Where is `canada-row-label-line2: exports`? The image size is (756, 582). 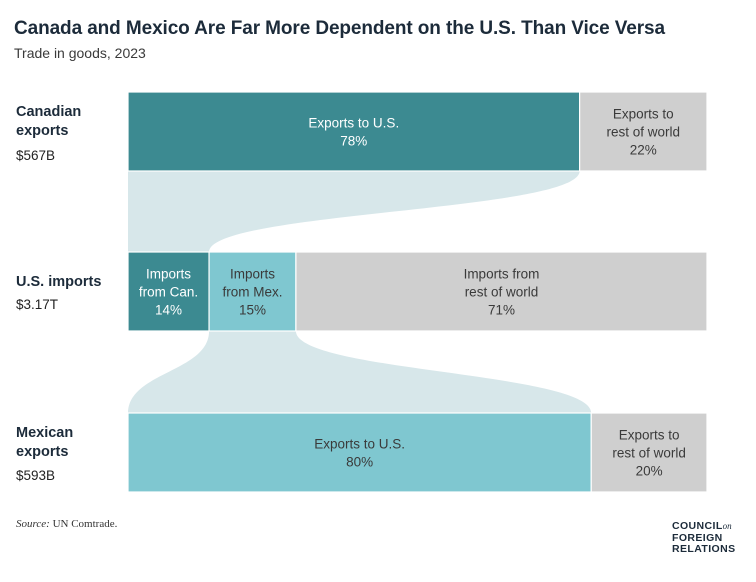
canada-row-label-line2: exports is located at coordinates (42, 131).